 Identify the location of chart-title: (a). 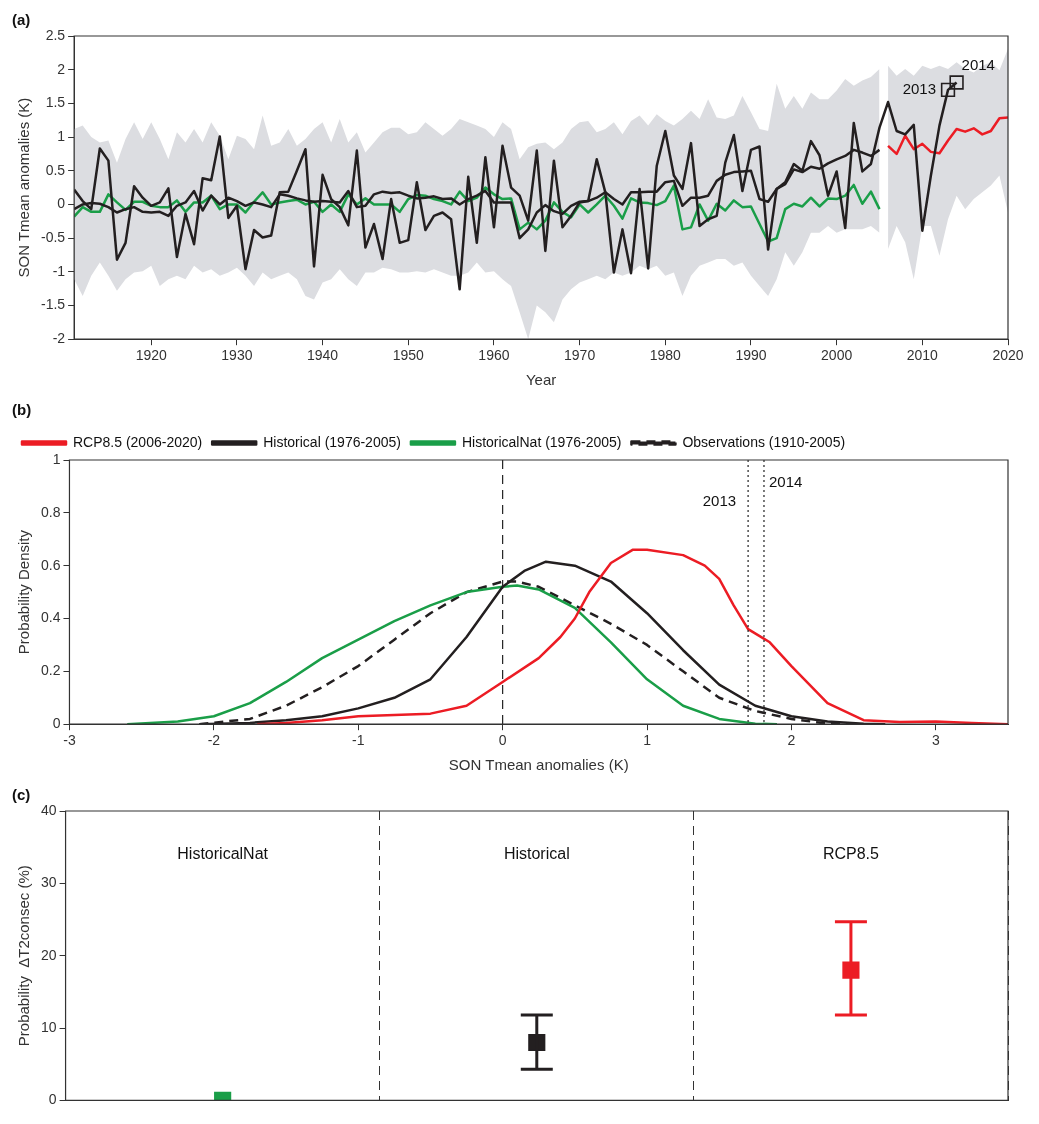
(21, 20).